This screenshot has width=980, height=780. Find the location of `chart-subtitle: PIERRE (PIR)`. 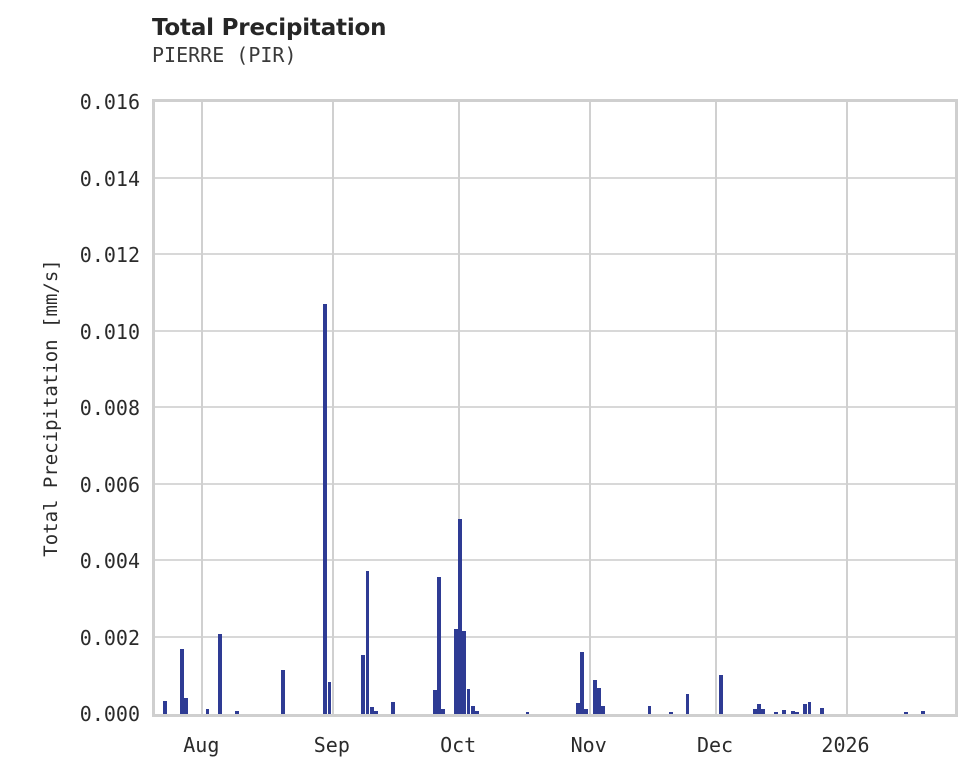

chart-subtitle: PIERRE (PIR) is located at coordinates (224, 55).